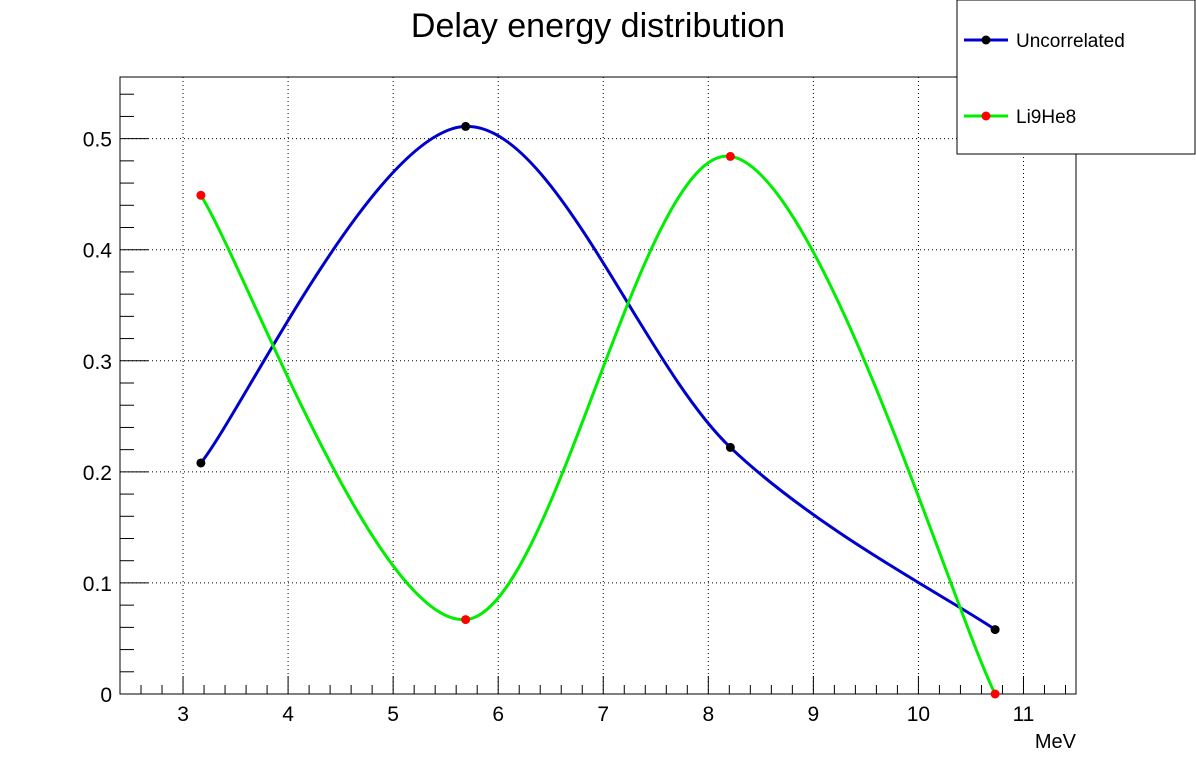  I want to click on y-tick-label: 0.3, so click(97, 362).